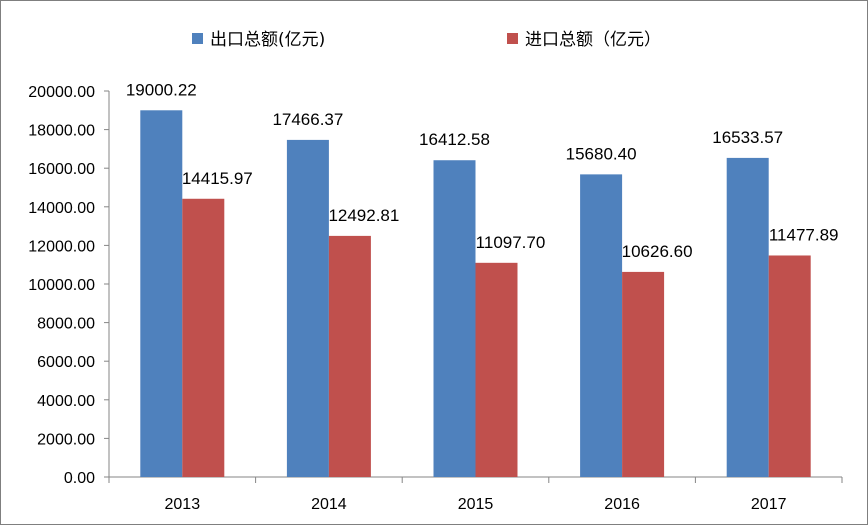 This screenshot has height=525, width=868. I want to click on x-tick-label: 2015, so click(476, 504).